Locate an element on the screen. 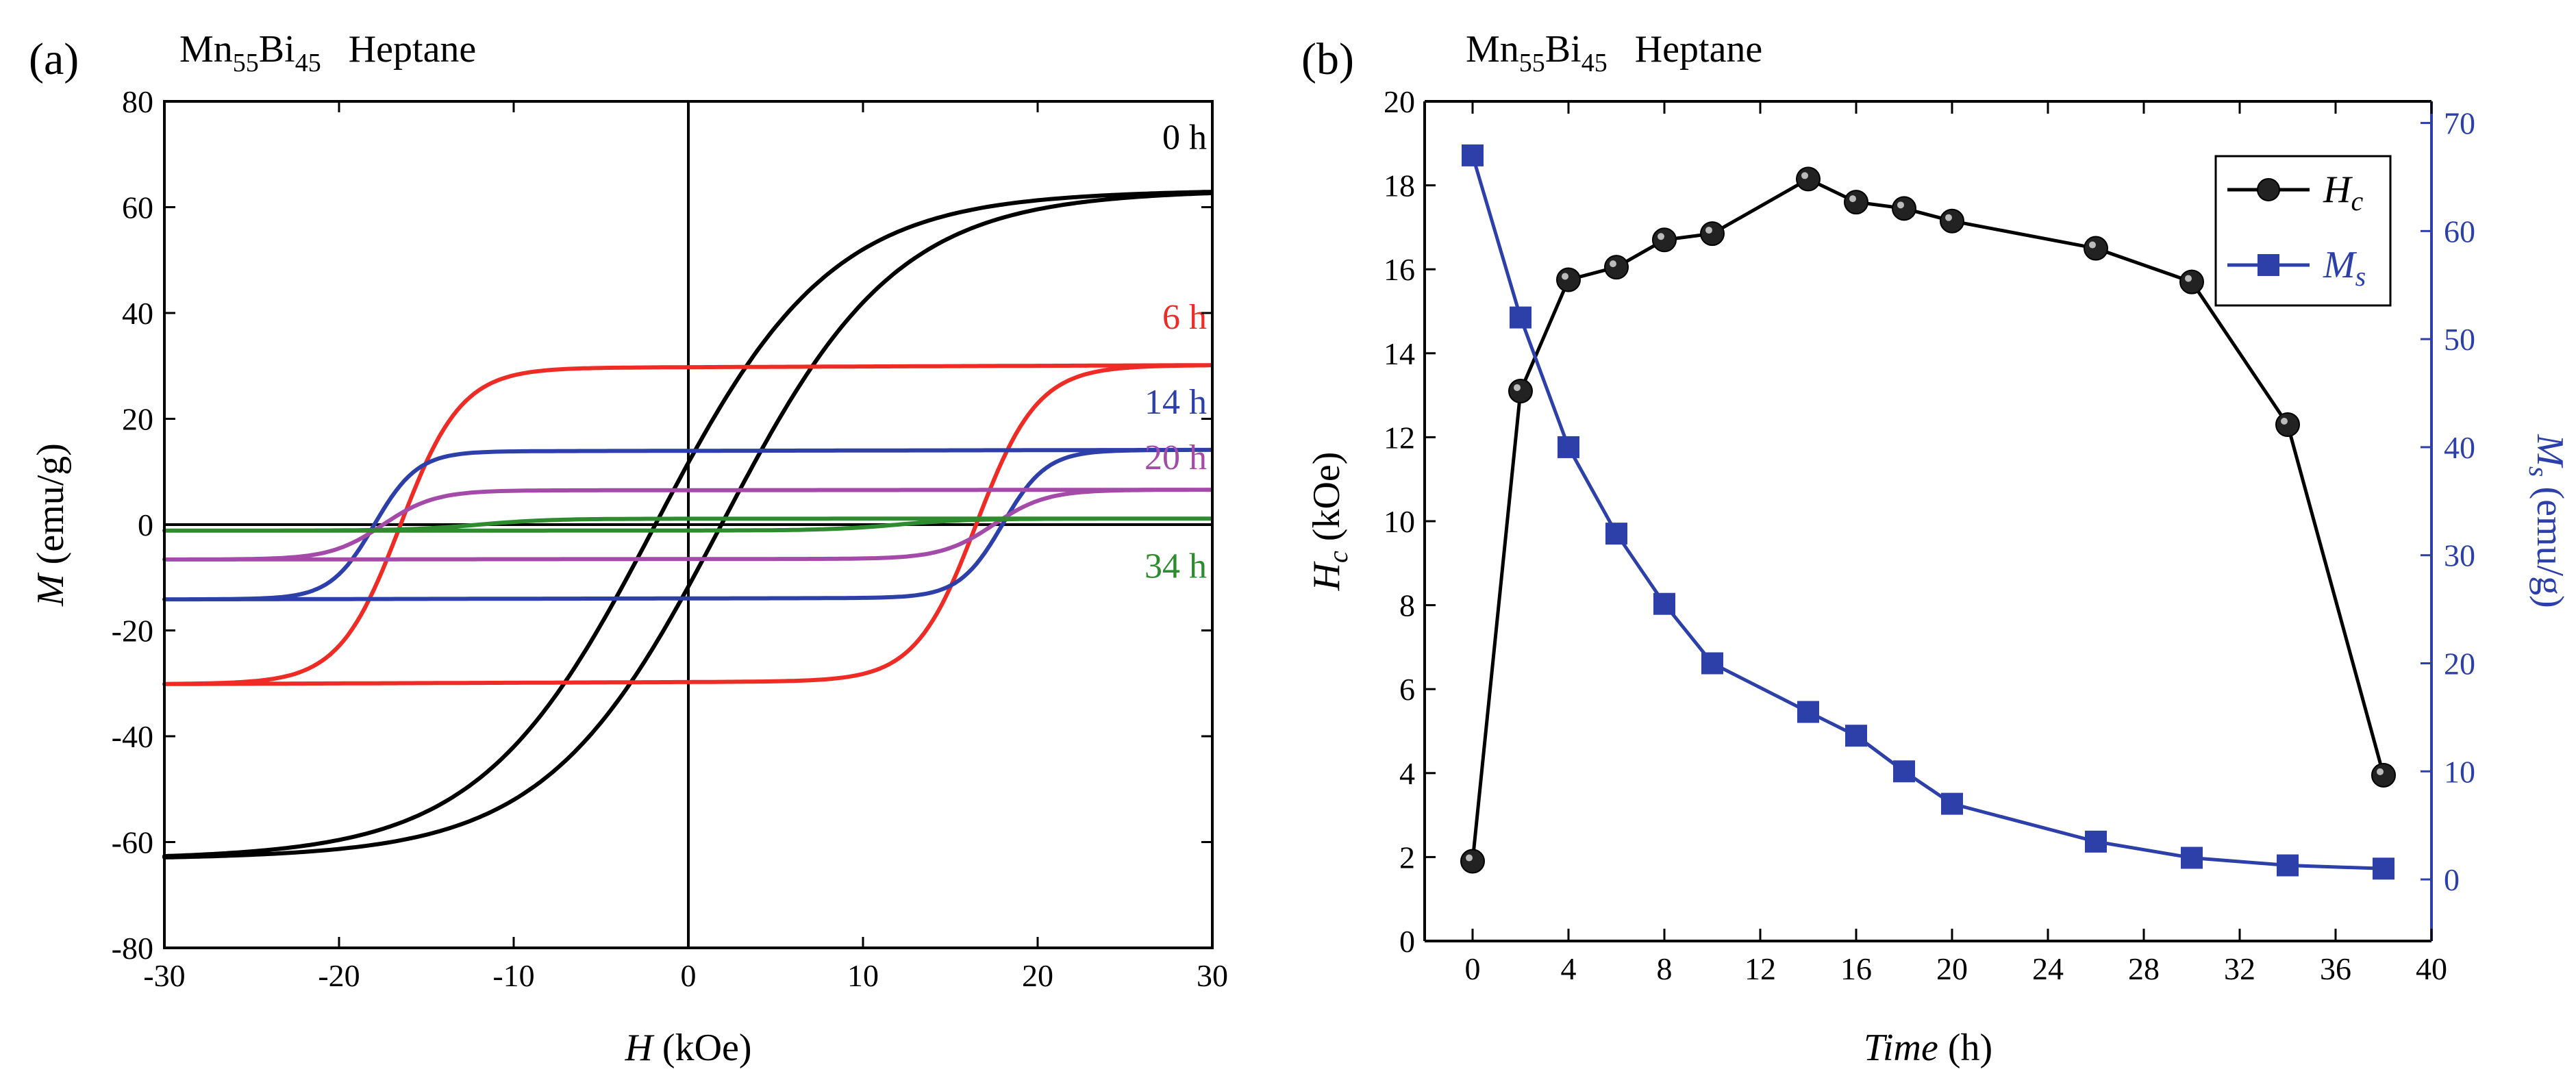 Image resolution: width=2576 pixels, height=1078 pixels. y-tick-label: 80 is located at coordinates (137, 101).